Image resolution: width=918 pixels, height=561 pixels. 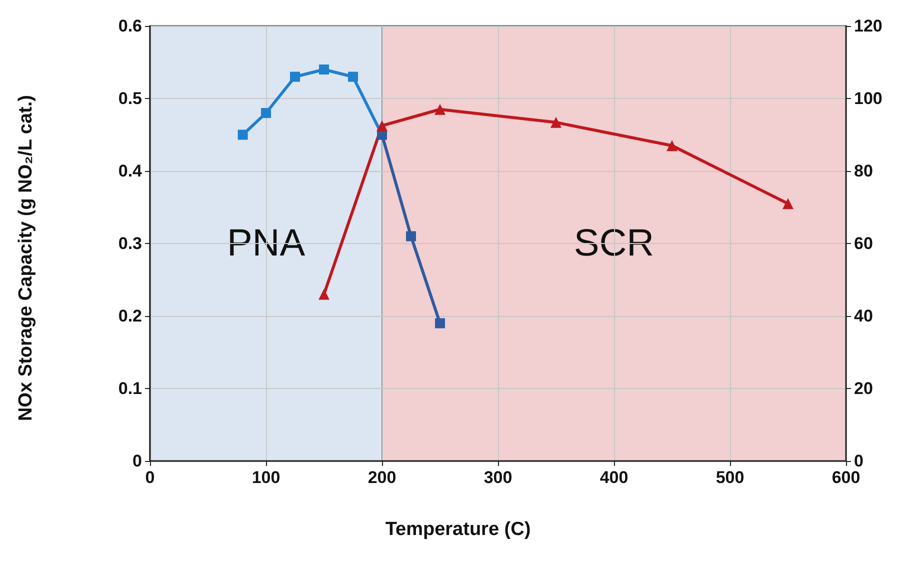 I want to click on x-tick-label: 400, so click(x=614, y=477).